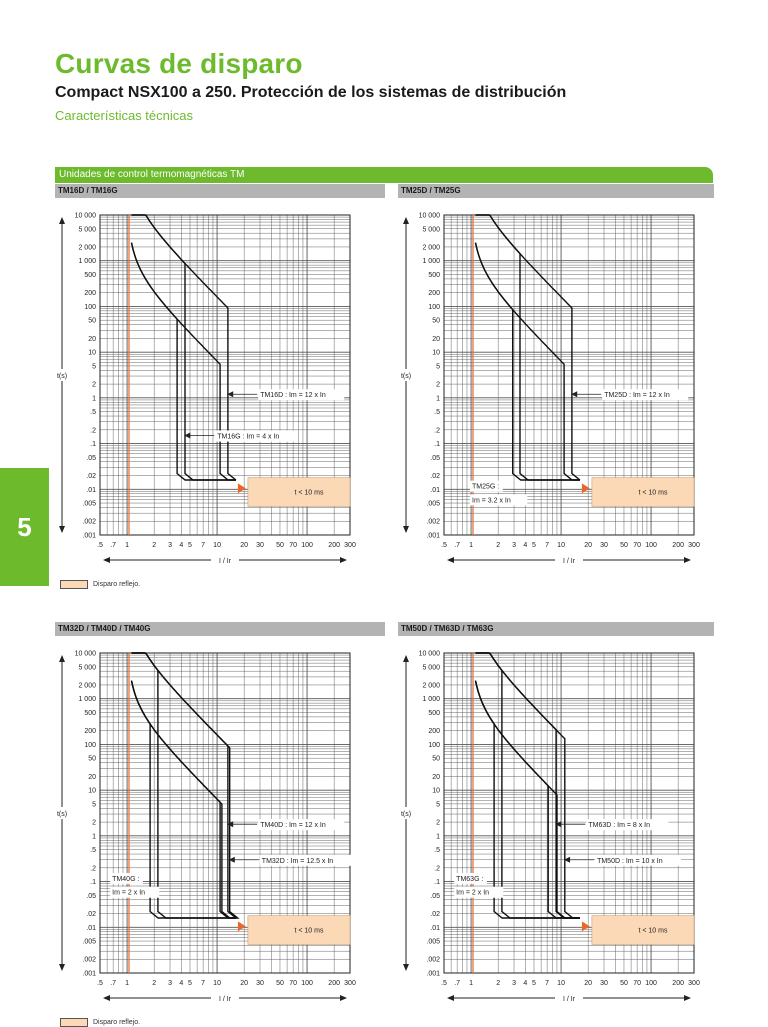  Describe the element at coordinates (170, 983) in the screenshot. I see `x-tick-label: 3` at that location.